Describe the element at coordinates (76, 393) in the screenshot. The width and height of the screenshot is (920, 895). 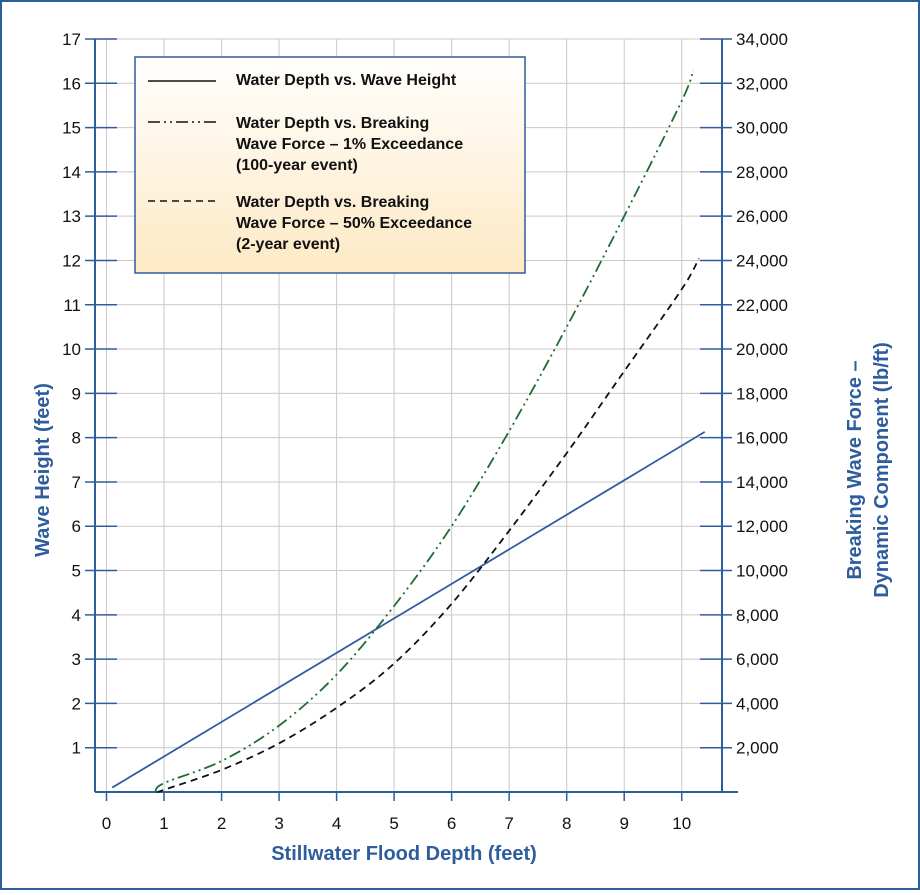
I see `y-tick-label: 9` at that location.